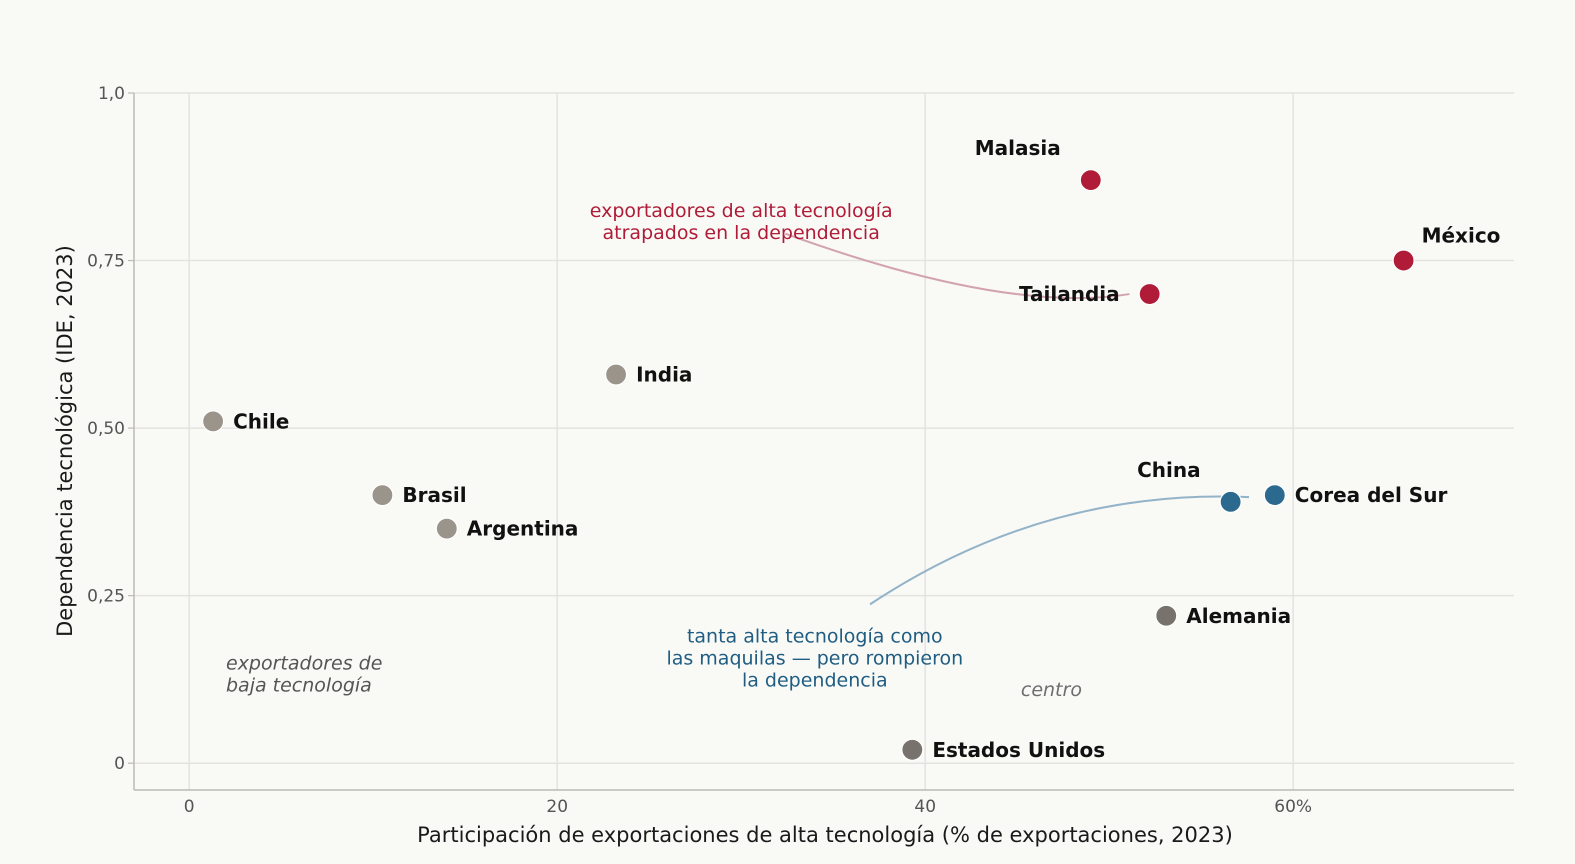 The height and width of the screenshot is (864, 1575). What do you see at coordinates (925, 807) in the screenshot?
I see `x-tick-label: 40` at bounding box center [925, 807].